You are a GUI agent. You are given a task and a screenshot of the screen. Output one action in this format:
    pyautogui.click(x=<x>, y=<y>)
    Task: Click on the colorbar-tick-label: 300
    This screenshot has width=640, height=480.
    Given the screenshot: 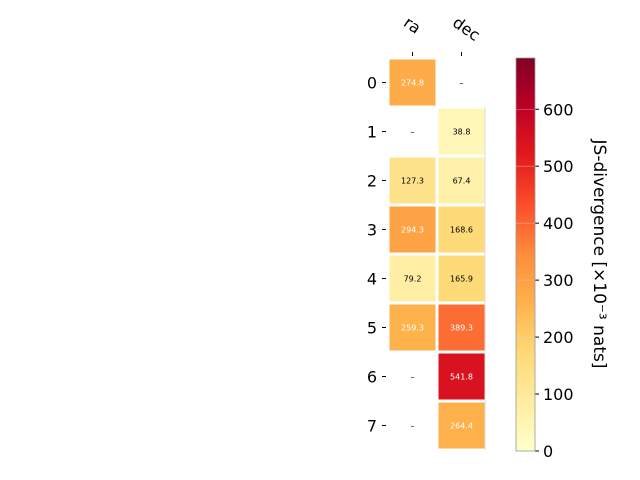 What is the action you would take?
    pyautogui.click(x=558, y=280)
    